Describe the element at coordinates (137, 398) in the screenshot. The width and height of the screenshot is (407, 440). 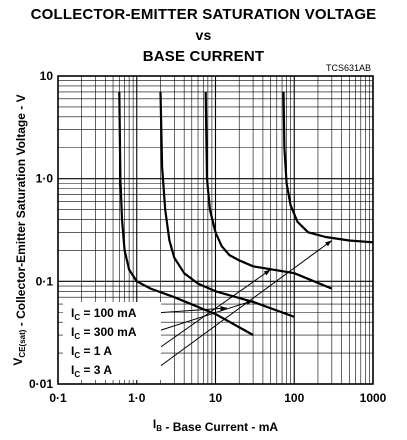
I see `x-tick-label: 1·0` at that location.